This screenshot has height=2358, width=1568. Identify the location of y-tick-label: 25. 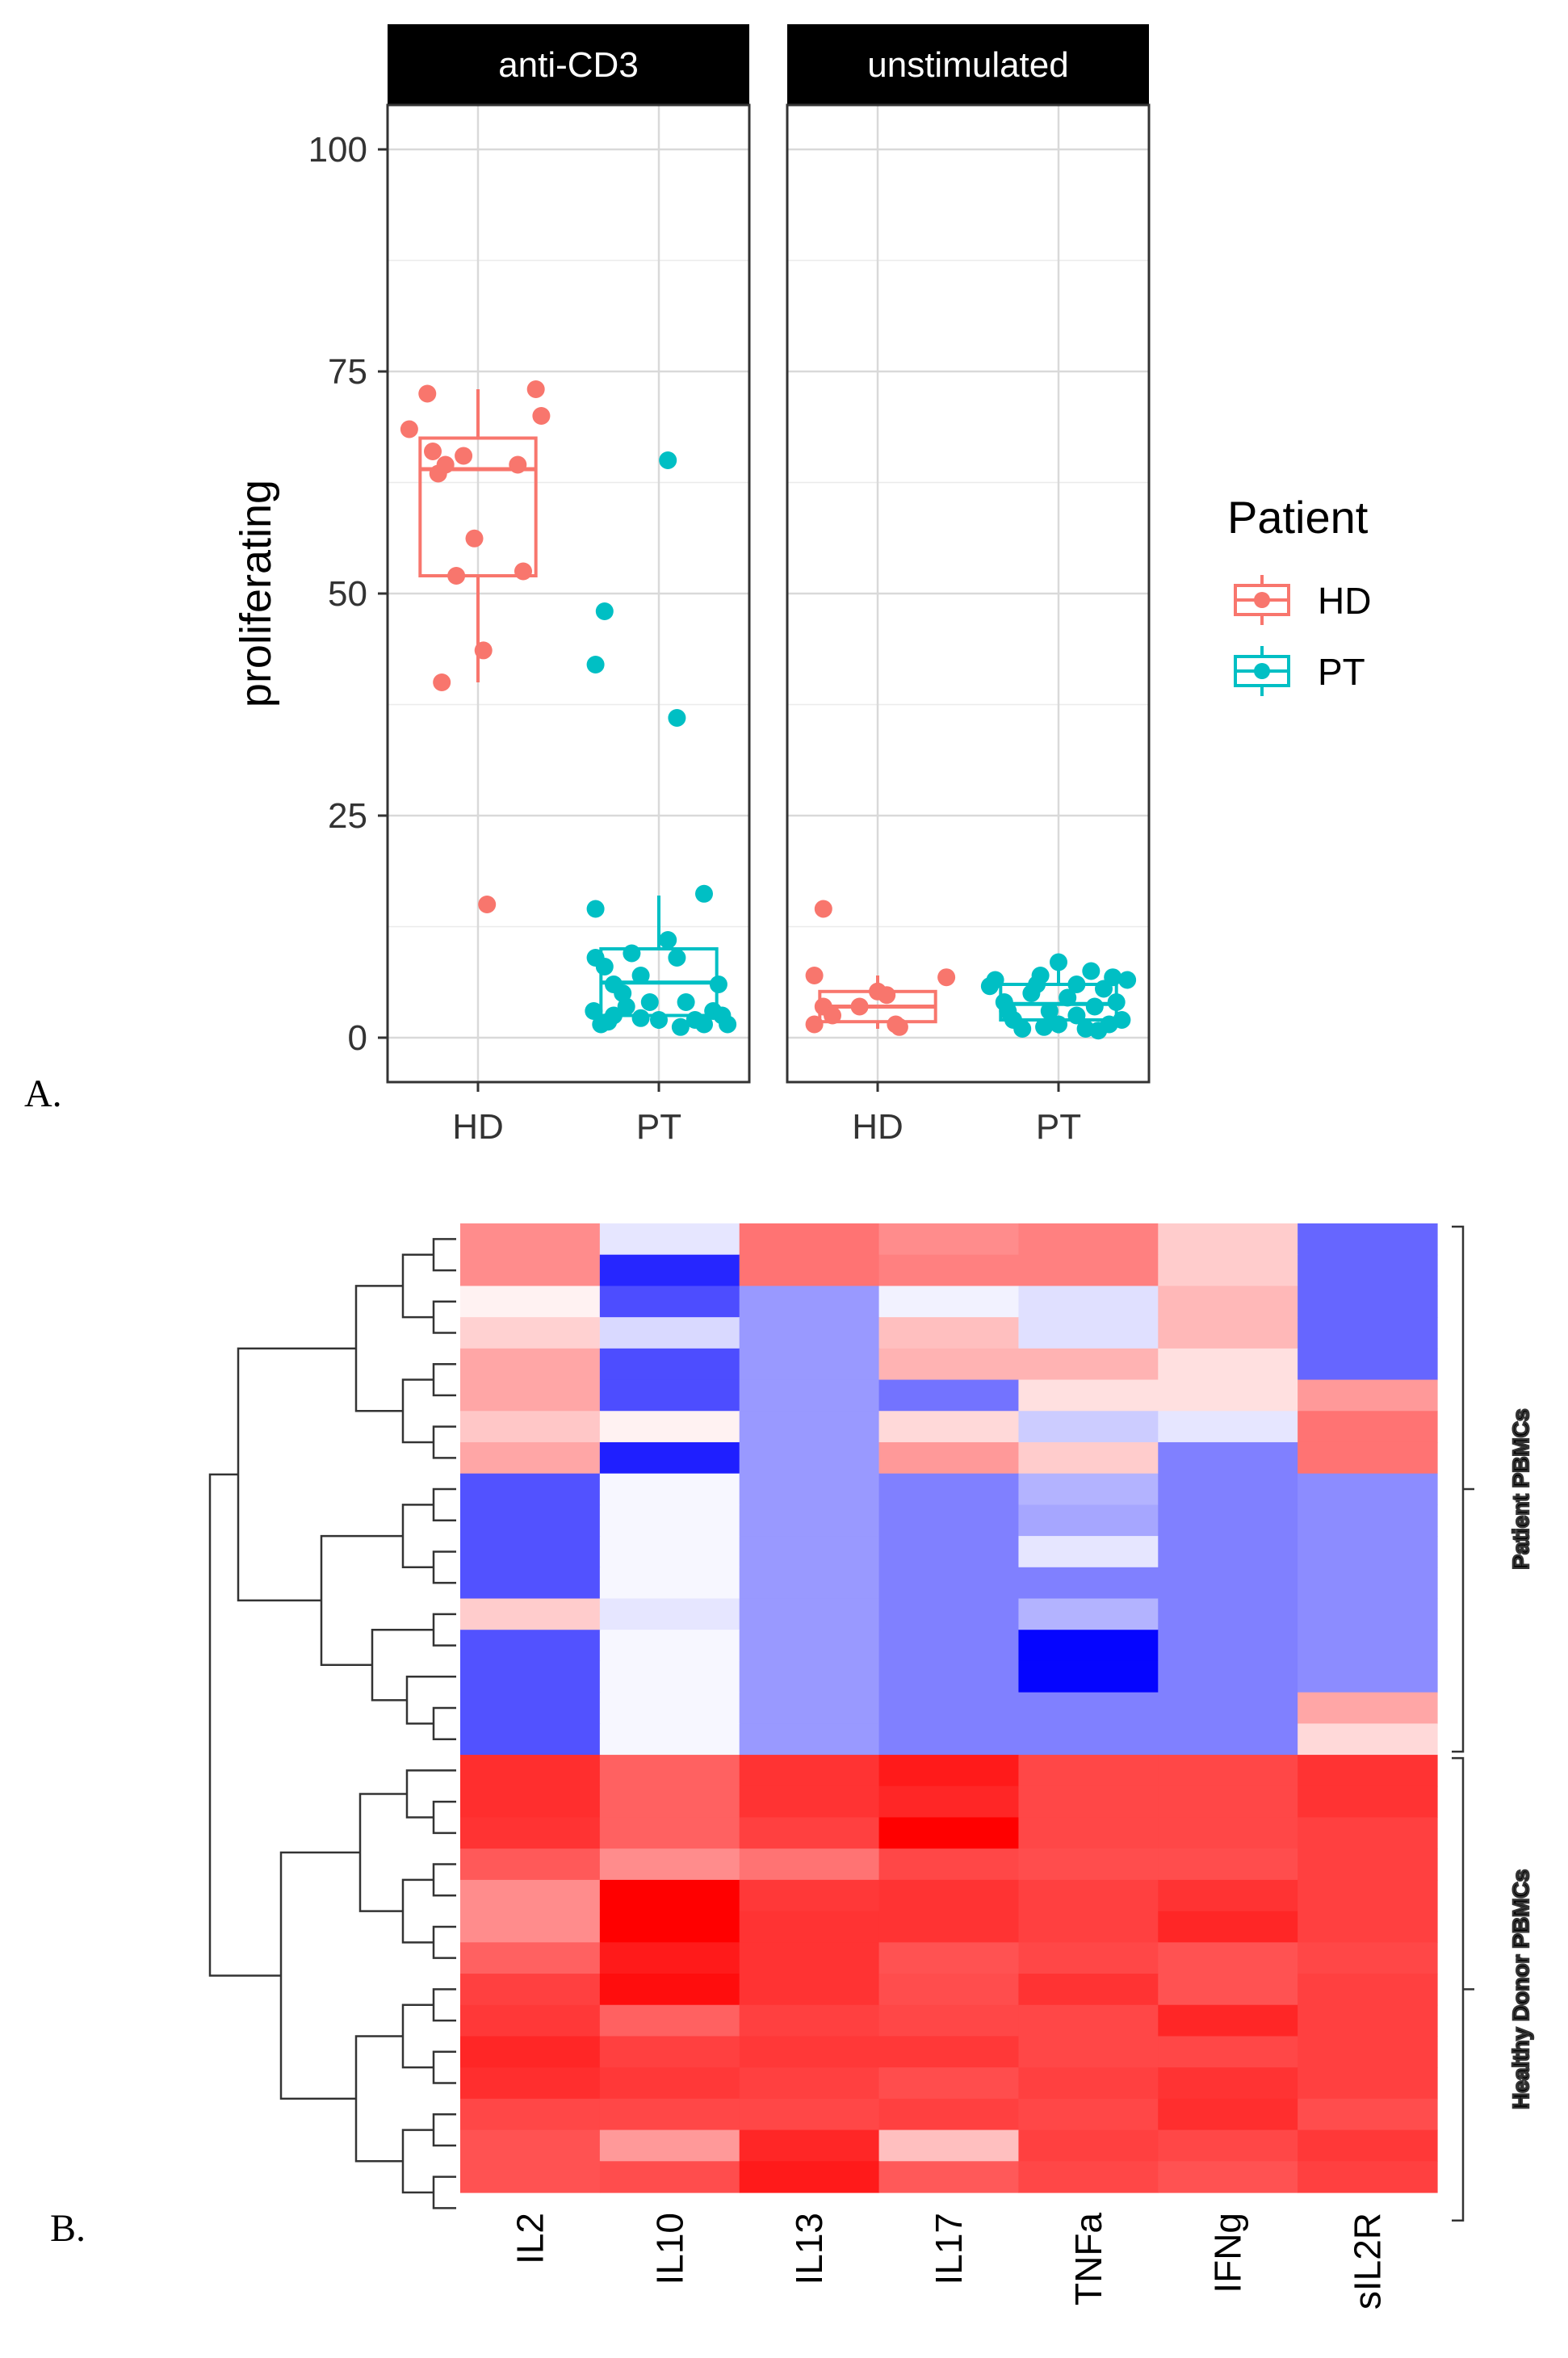
(347, 816).